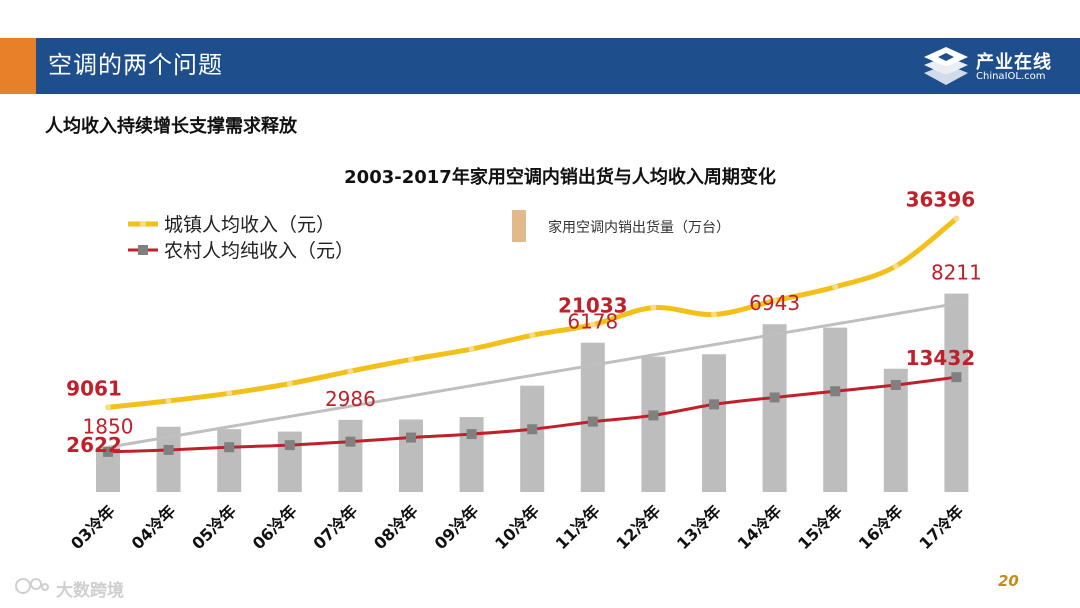 This screenshot has height=608, width=1080. What do you see at coordinates (471, 454) in the screenshot?
I see `bar-09冷年` at bounding box center [471, 454].